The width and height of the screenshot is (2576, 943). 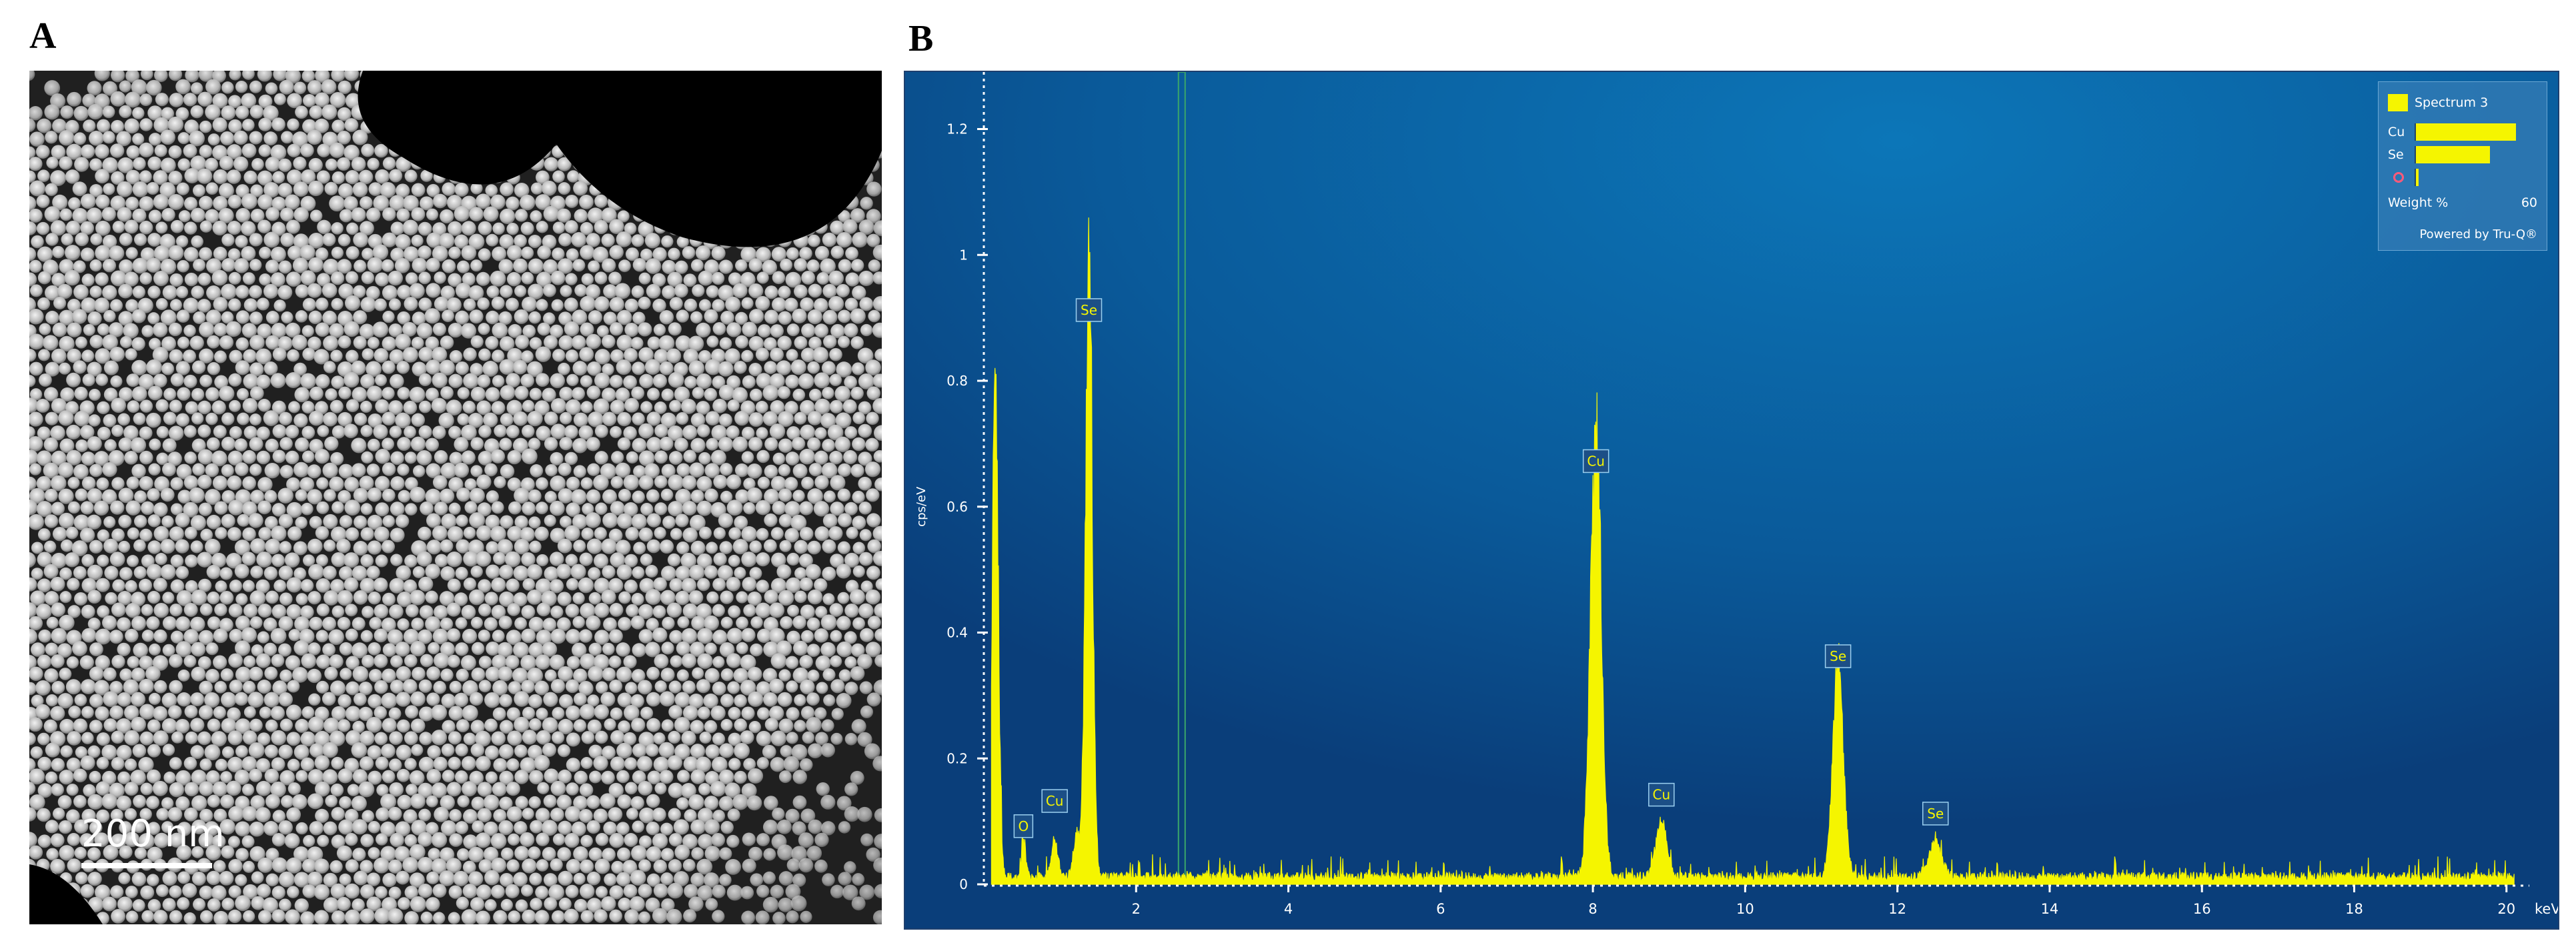 I want to click on legend-footer: Powered by Tru-Q®, so click(x=2478, y=234).